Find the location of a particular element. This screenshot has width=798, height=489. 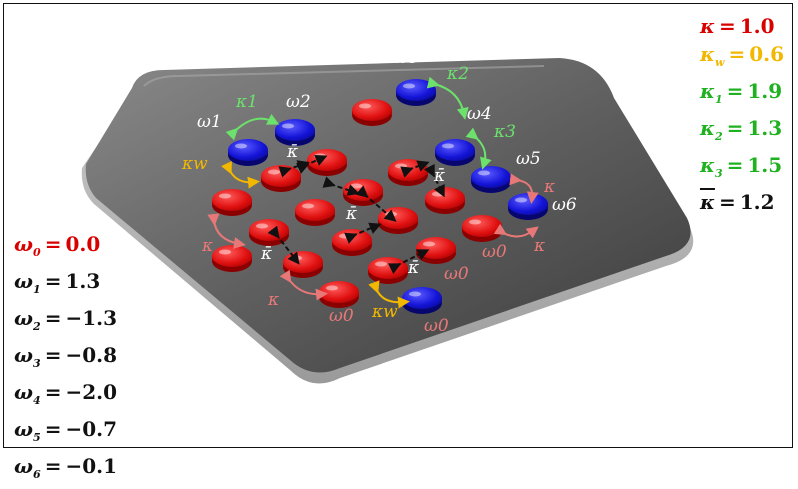

label-kappa-right-top: κ is located at coordinates (550, 187).